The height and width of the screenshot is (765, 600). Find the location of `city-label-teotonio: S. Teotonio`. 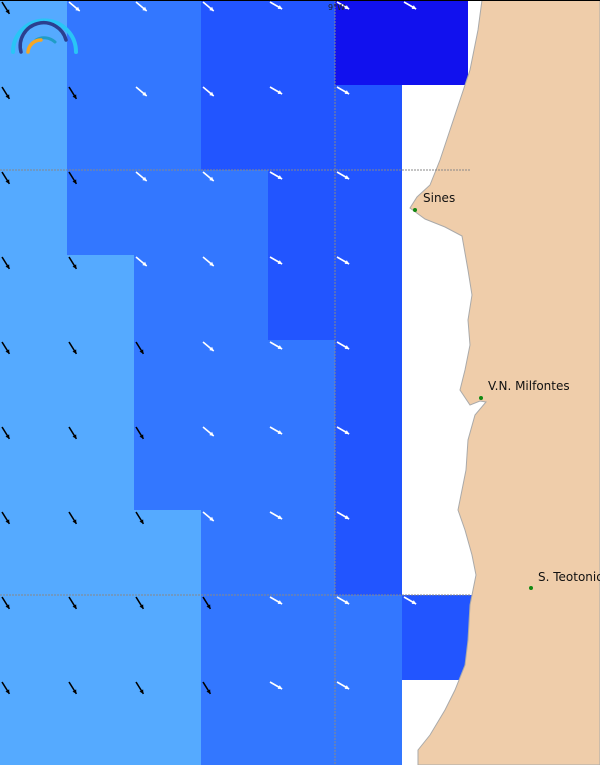

city-label-teotonio: S. Teotonio is located at coordinates (569, 577).